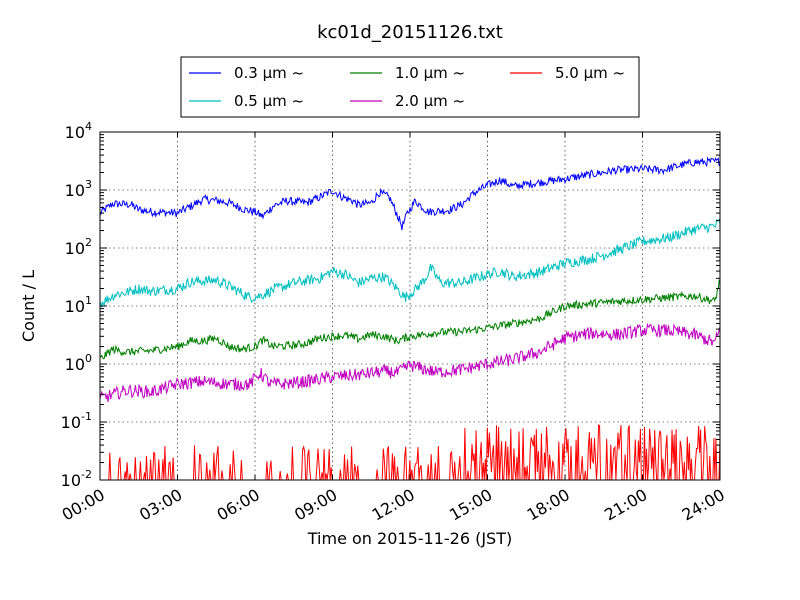 The height and width of the screenshot is (600, 800). Describe the element at coordinates (76, 479) in the screenshot. I see `y-tick-label: 10⁻²` at that location.